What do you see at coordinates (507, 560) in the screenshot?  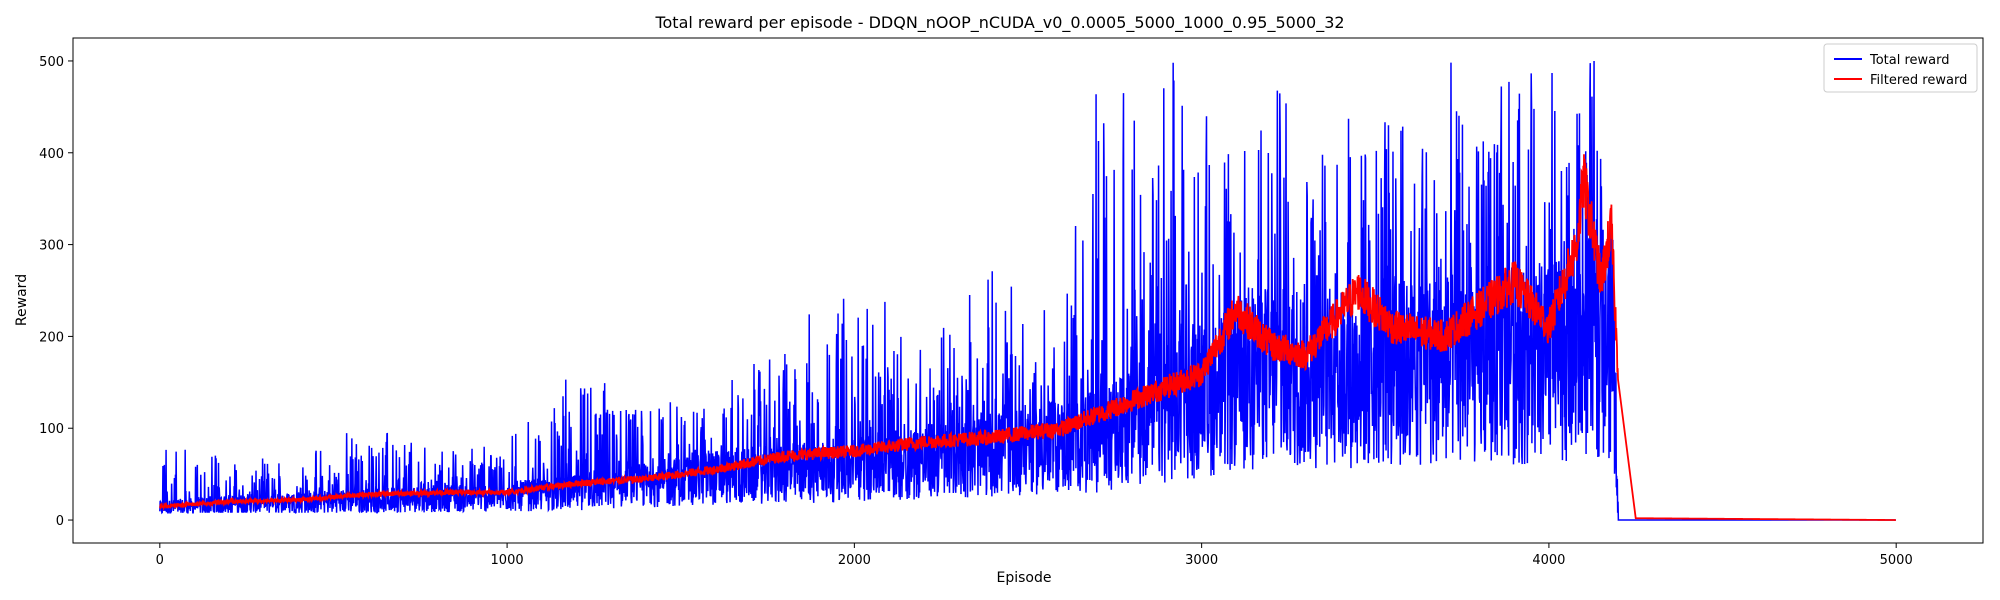 I see `x-tick-label: 1000` at bounding box center [507, 560].